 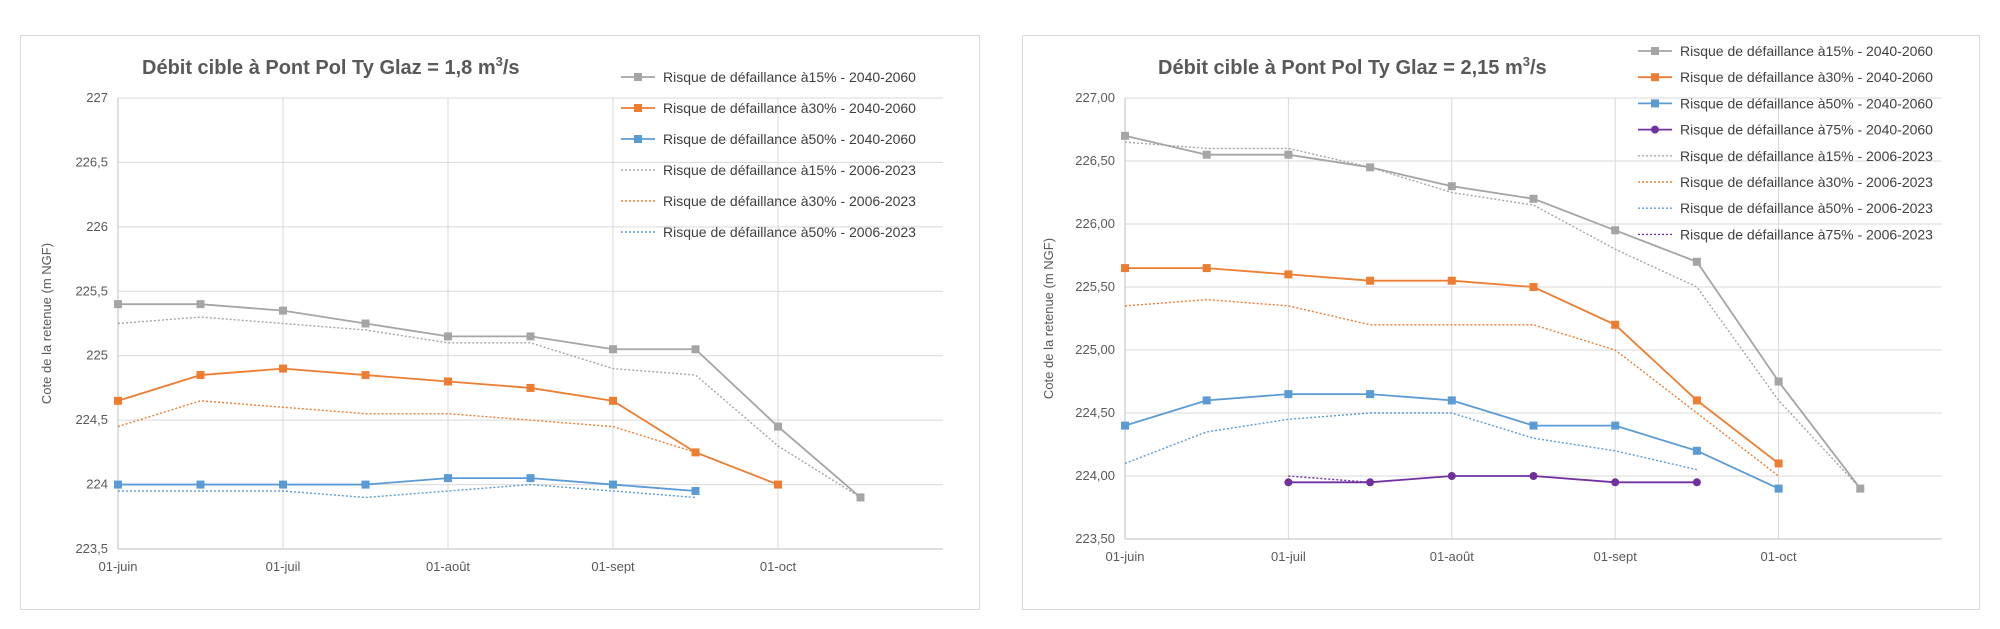 I want to click on y-tick-label: 225, so click(x=97, y=355).